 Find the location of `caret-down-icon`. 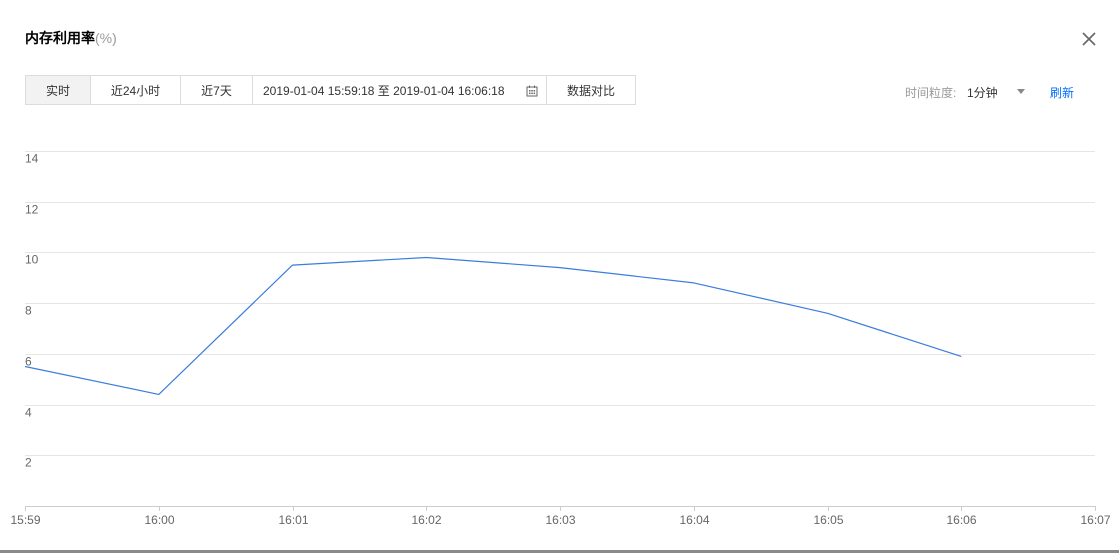

caret-down-icon is located at coordinates (1021, 91).